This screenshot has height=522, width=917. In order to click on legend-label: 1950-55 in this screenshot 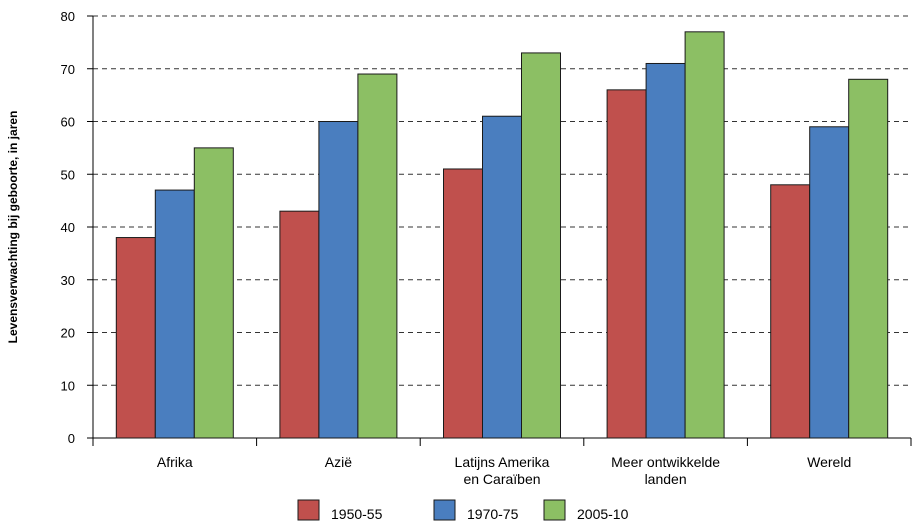, I will do `click(357, 514)`.